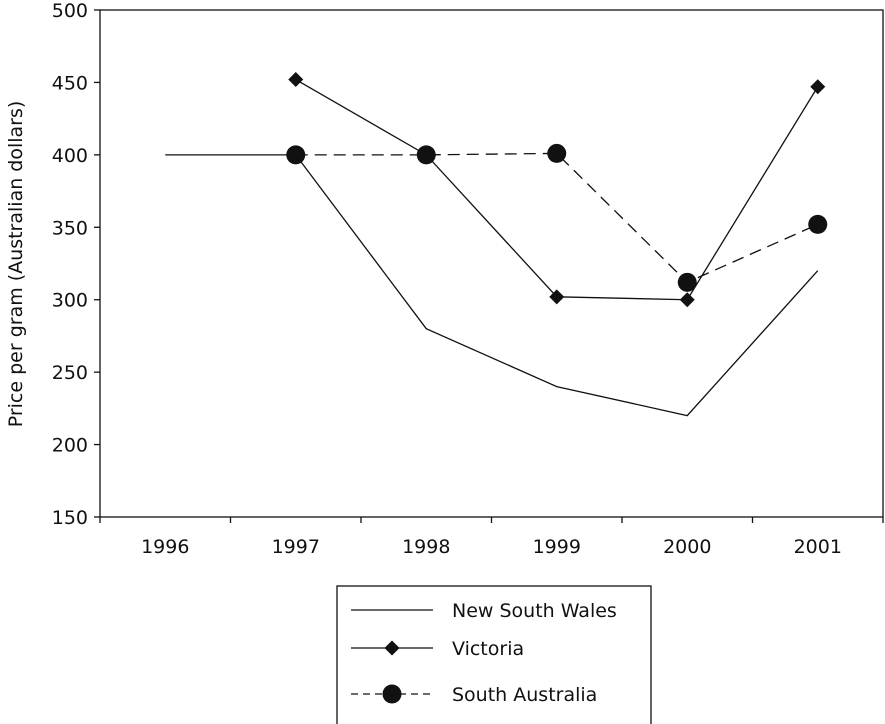 This screenshot has width=885, height=724. Describe the element at coordinates (818, 547) in the screenshot. I see `x-tick-label: 2001` at that location.